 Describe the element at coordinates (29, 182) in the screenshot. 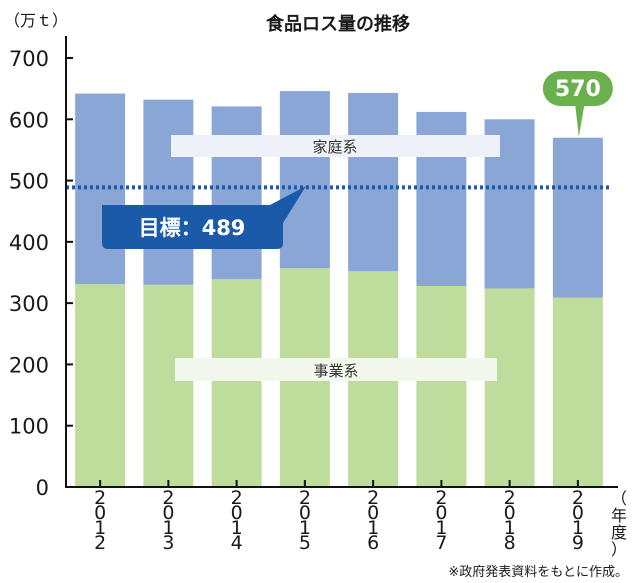

I see `y-tick-label-500: 500` at that location.